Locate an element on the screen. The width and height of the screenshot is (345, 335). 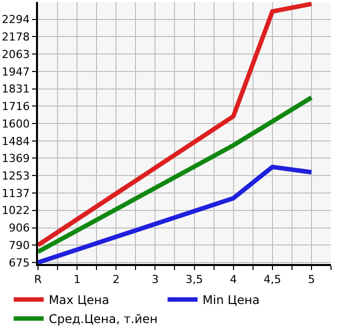
y-tick-label: 1022 is located at coordinates (16, 211).